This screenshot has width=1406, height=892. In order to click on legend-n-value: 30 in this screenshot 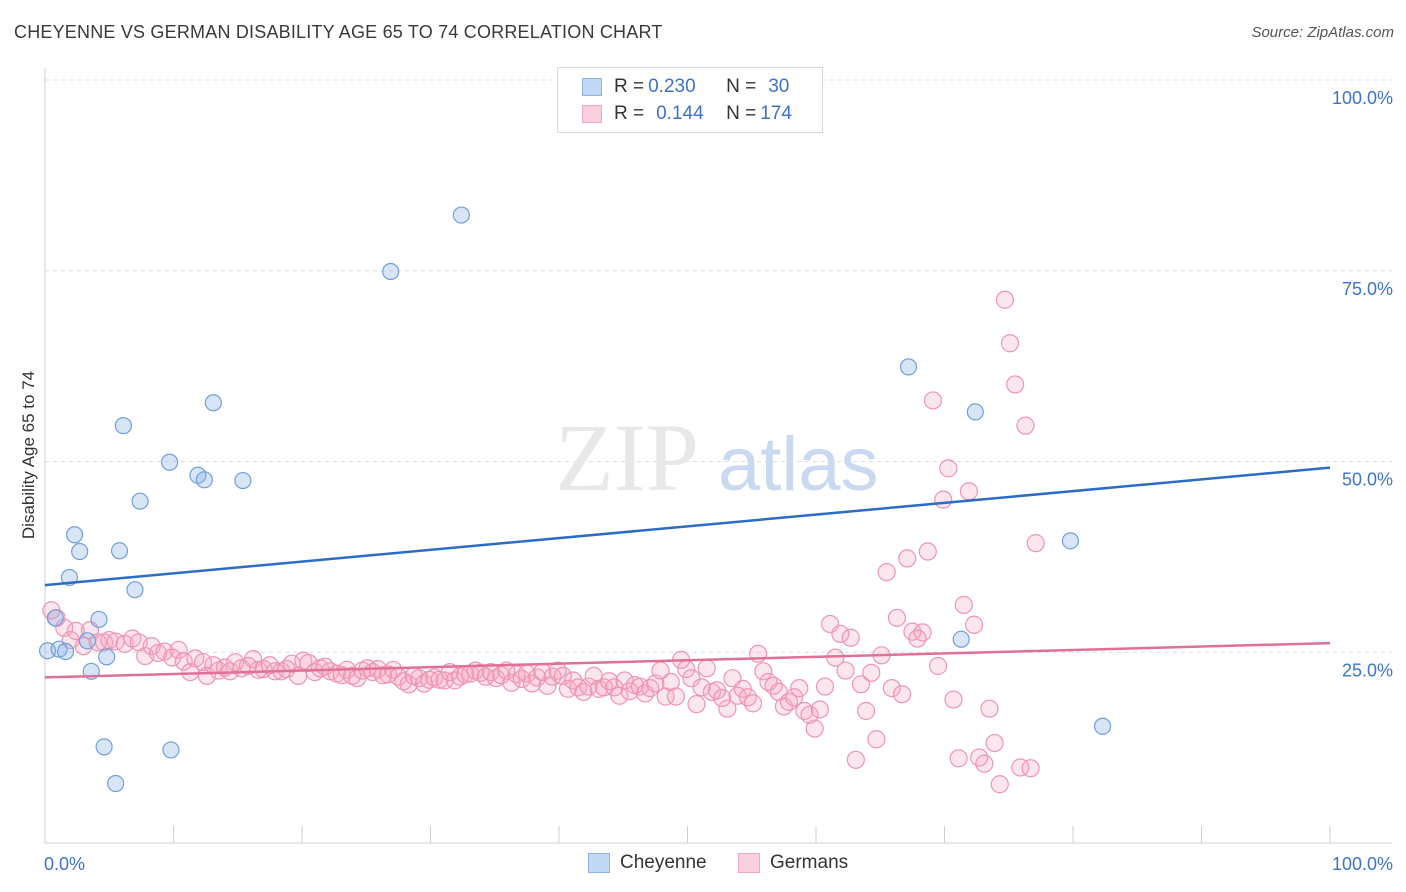, I will do `click(779, 86)`.